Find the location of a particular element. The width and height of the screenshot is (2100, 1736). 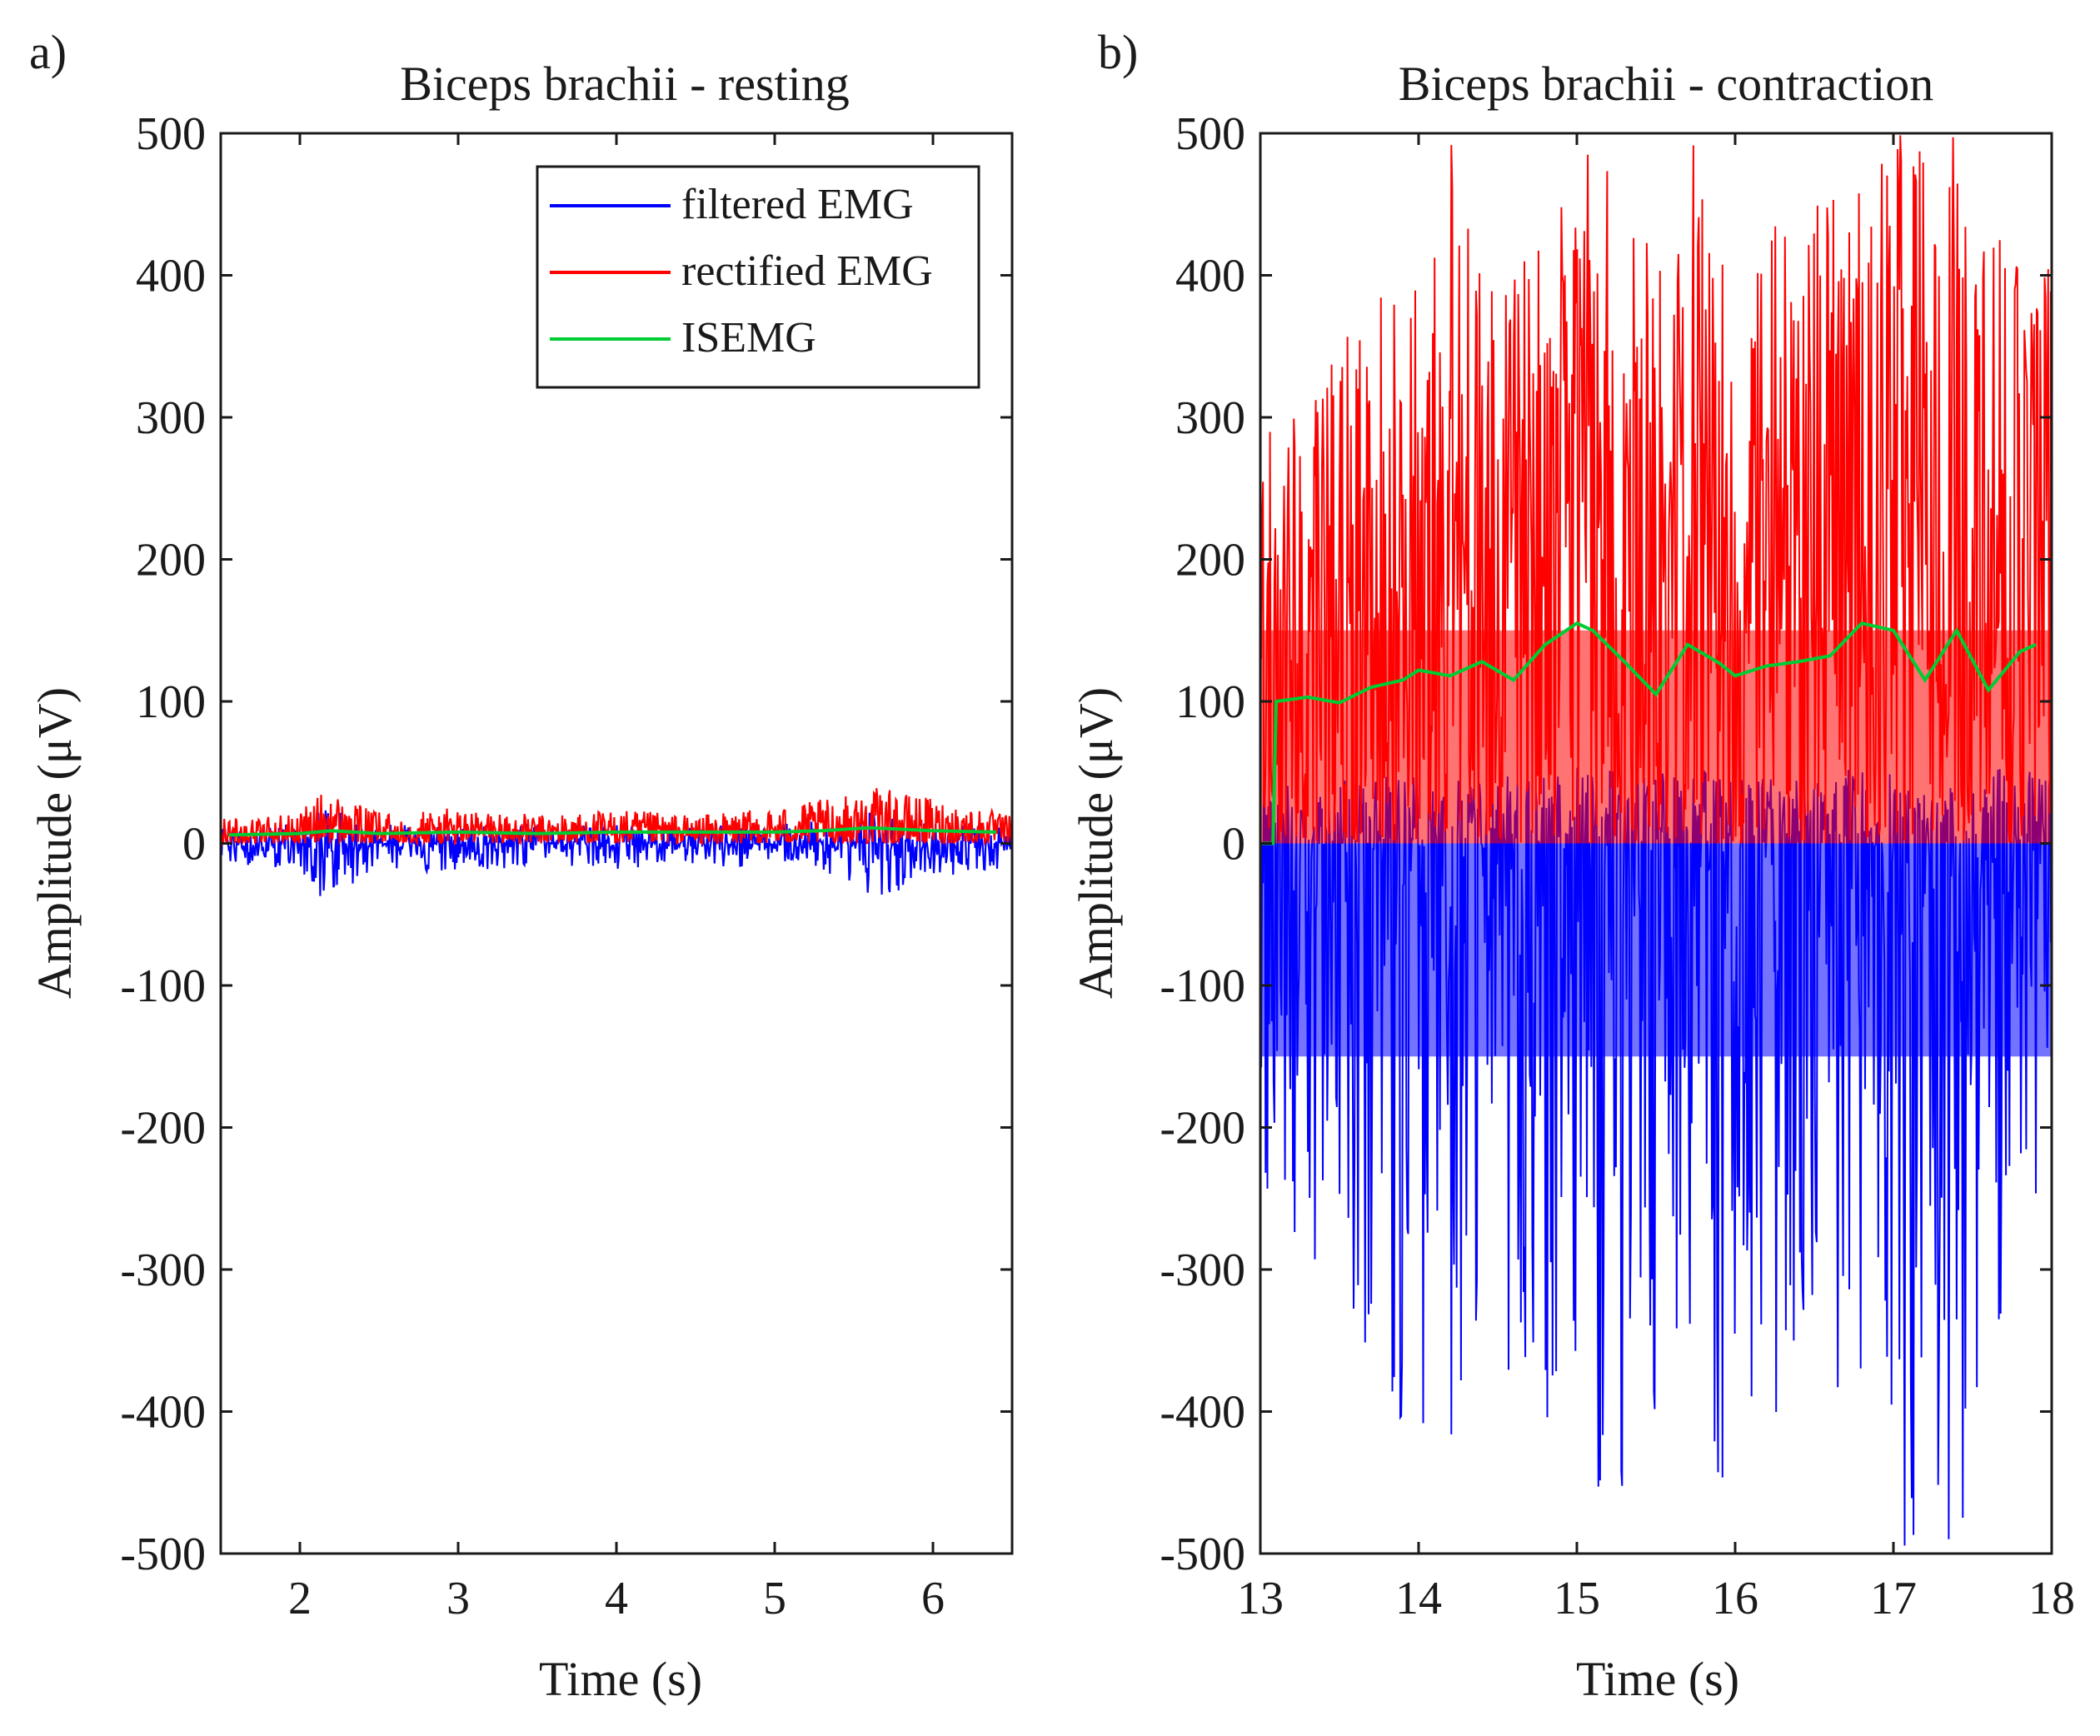

panel-b-ytick-label: 0 is located at coordinates (1233, 844).